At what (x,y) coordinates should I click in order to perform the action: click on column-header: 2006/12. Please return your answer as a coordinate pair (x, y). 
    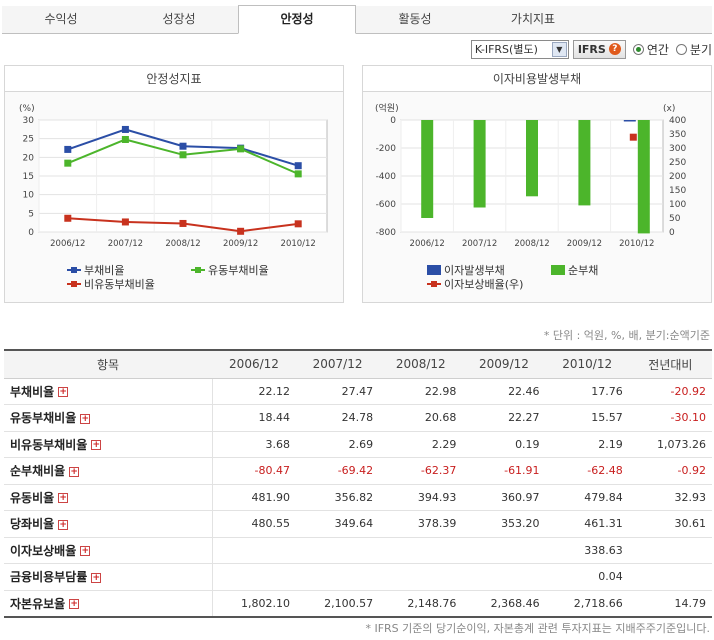
    Looking at the image, I should click on (254, 364).